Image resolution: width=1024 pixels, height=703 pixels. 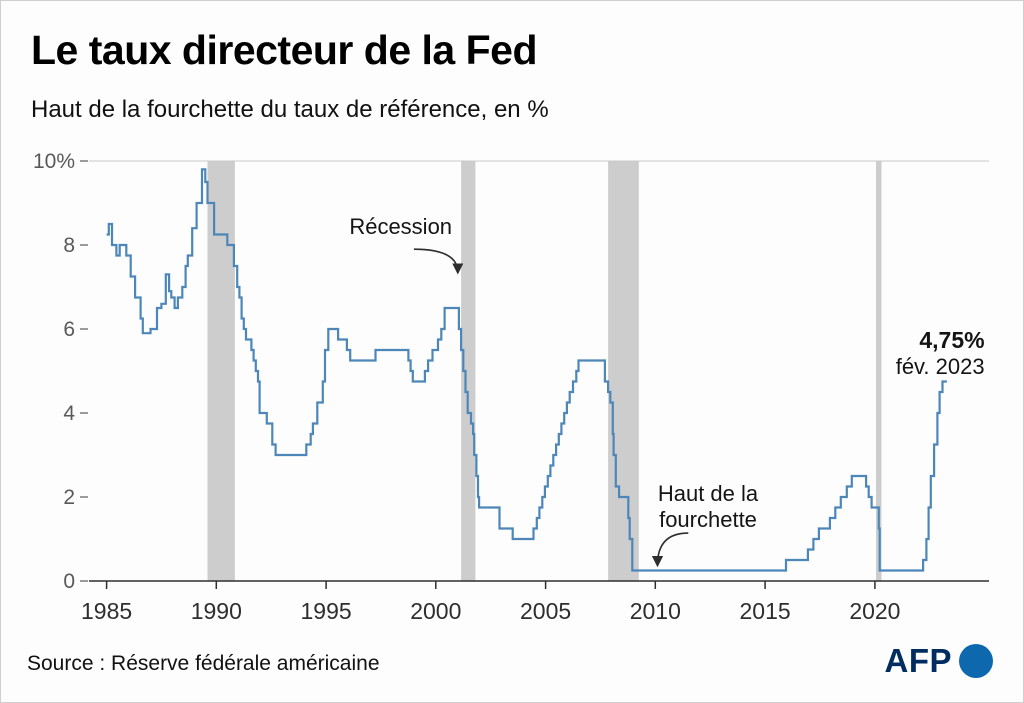 What do you see at coordinates (940, 366) in the screenshot?
I see `latest-value-annotation: fév. 2023` at bounding box center [940, 366].